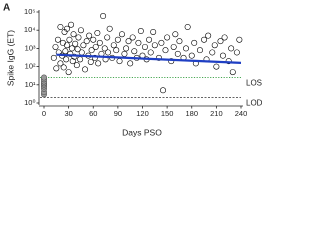 This screenshot has width=320, height=240. Describe the element at coordinates (118, 113) in the screenshot. I see `x-tick-label: 90` at that location.